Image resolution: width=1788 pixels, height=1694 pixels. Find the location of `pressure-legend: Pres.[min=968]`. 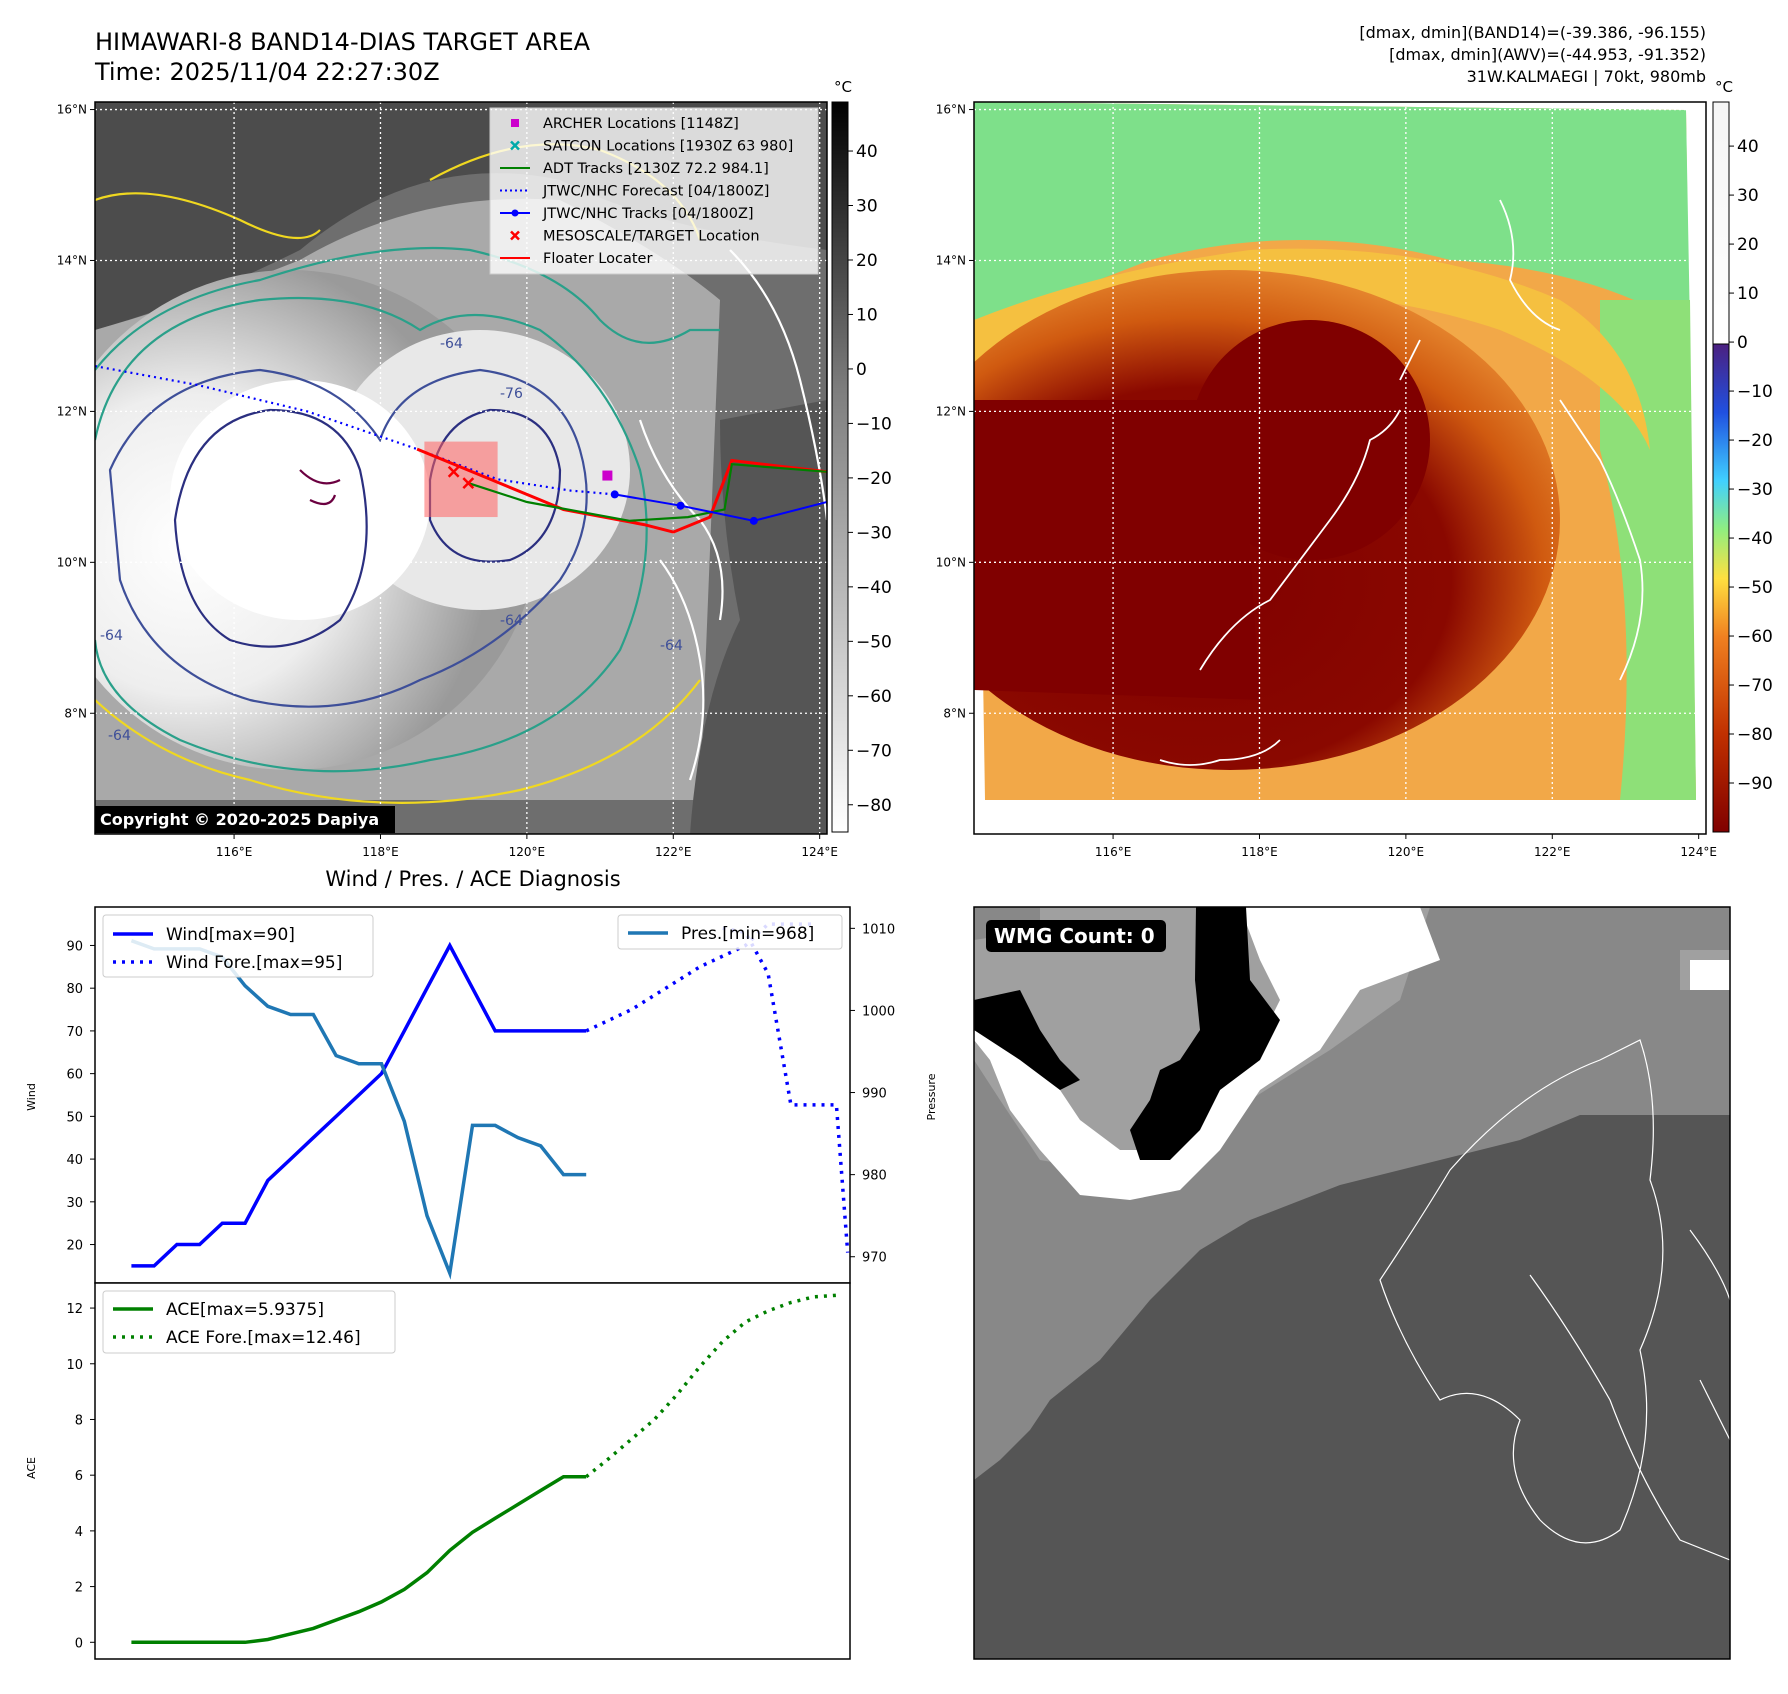

pressure-legend: Pres.[min=968] is located at coordinates (730, 932).